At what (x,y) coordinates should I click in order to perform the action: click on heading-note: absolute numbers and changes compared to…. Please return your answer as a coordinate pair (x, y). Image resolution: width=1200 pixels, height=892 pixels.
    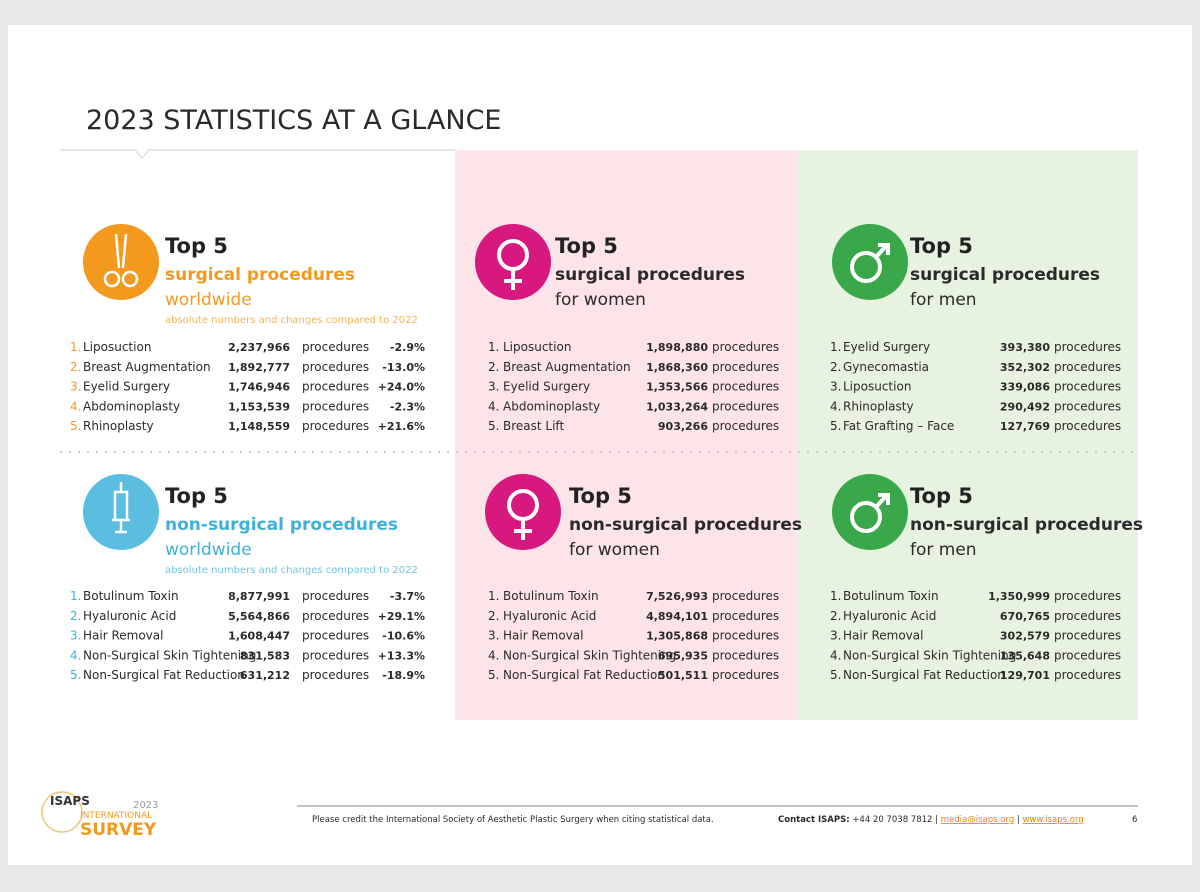
    Looking at the image, I should click on (291, 320).